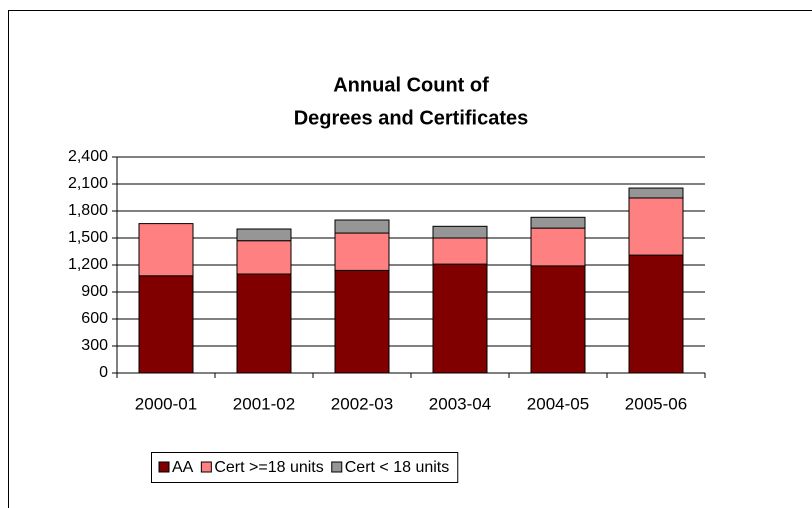 The height and width of the screenshot is (508, 812). Describe the element at coordinates (362, 403) in the screenshot. I see `x-tick-label: 2002-03` at that location.